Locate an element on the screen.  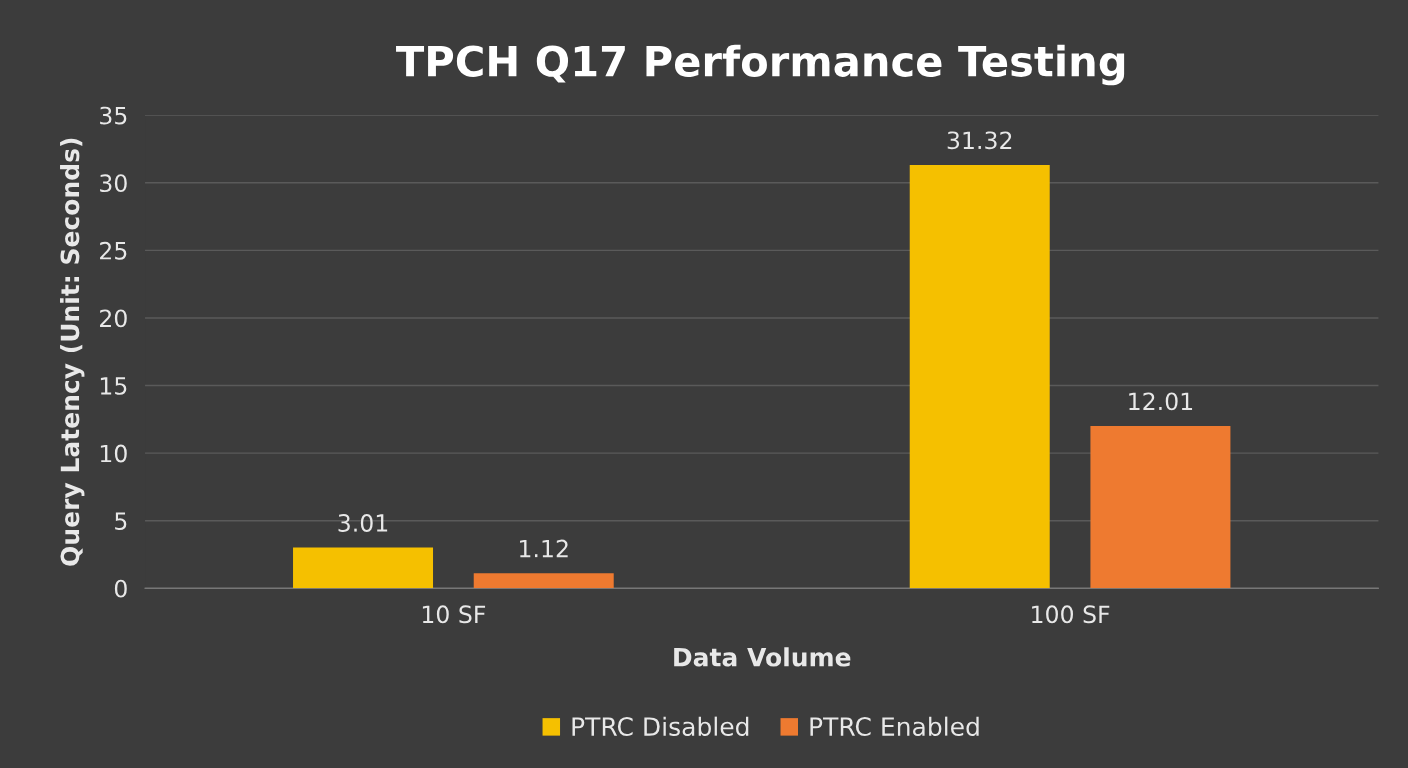
data-label: 12.01 is located at coordinates (1161, 401).